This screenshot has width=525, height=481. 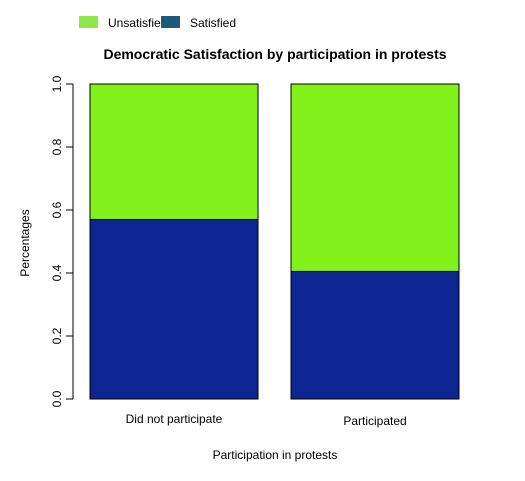 I want to click on x-tick-label: Did not participate, so click(x=174, y=419).